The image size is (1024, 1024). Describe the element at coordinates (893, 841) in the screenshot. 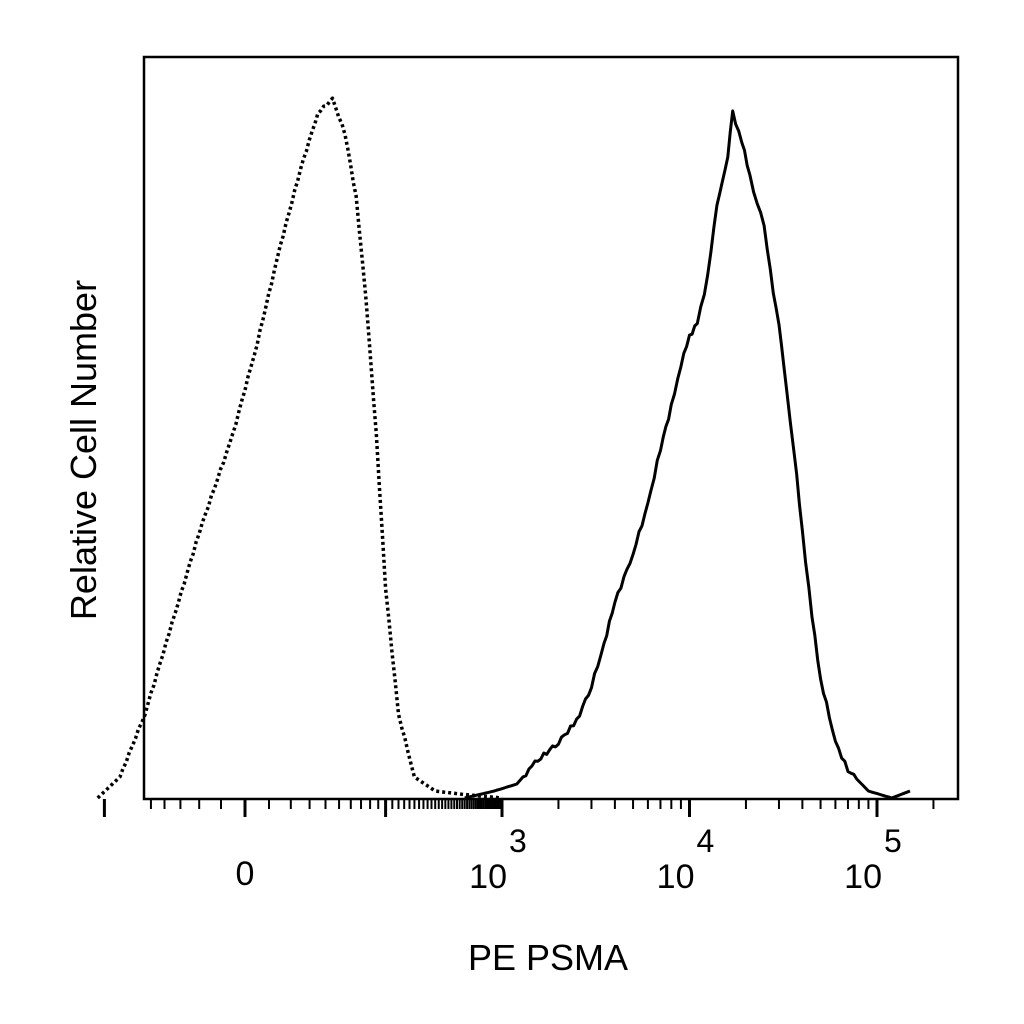

I see `x-tick-exponent: 5` at that location.